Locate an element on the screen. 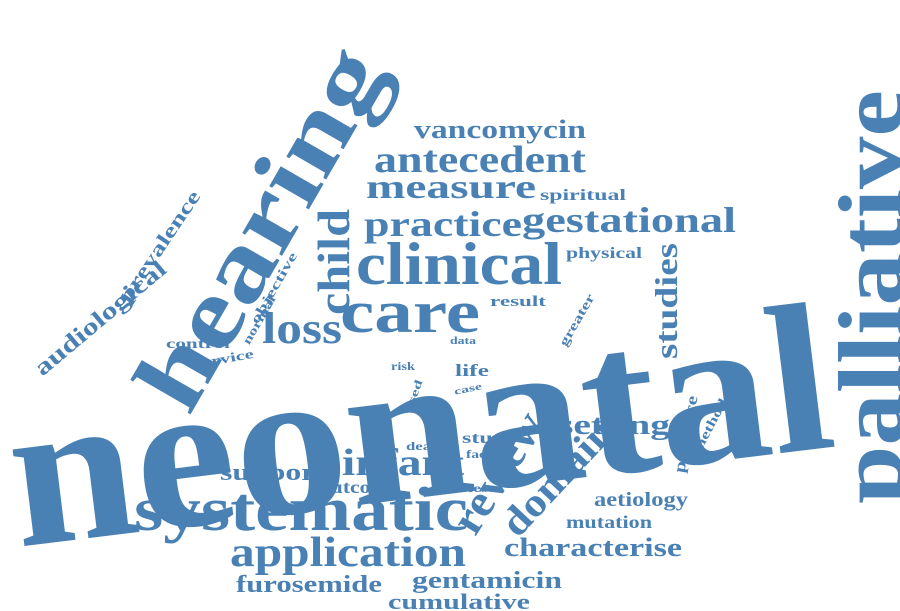  word-application: application is located at coordinates (348, 553).